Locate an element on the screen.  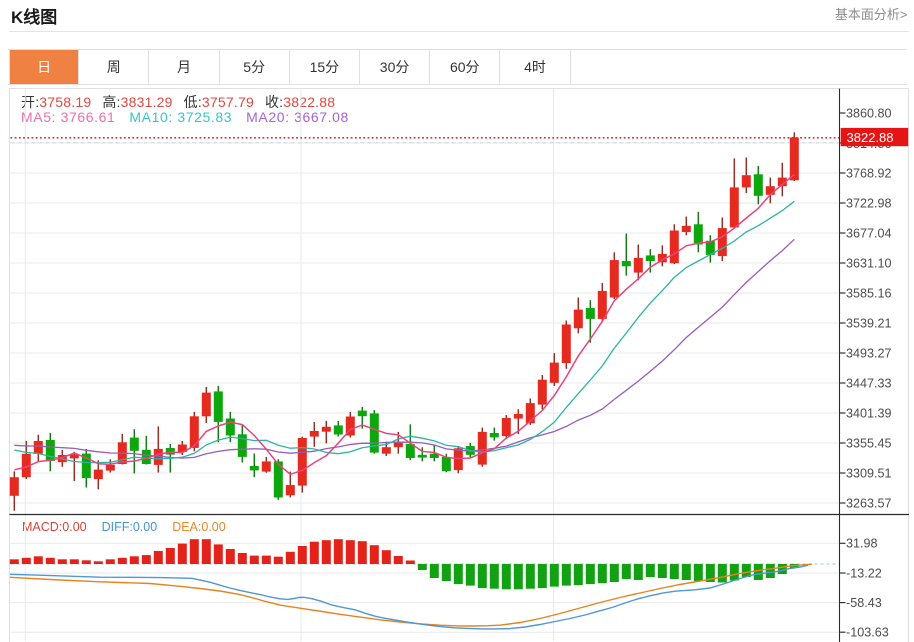
svg-text: 3539.21 is located at coordinates (869, 323).